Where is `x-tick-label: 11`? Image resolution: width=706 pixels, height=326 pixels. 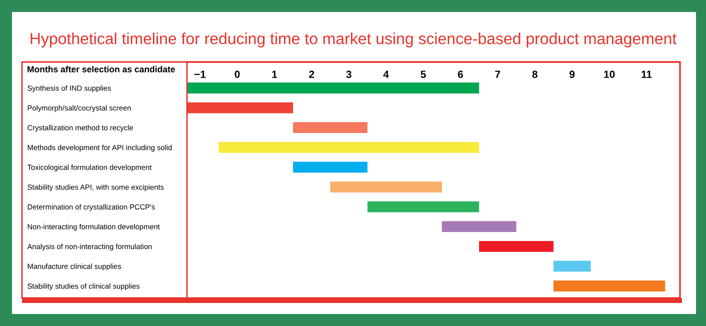
x-tick-label: 11 is located at coordinates (647, 74).